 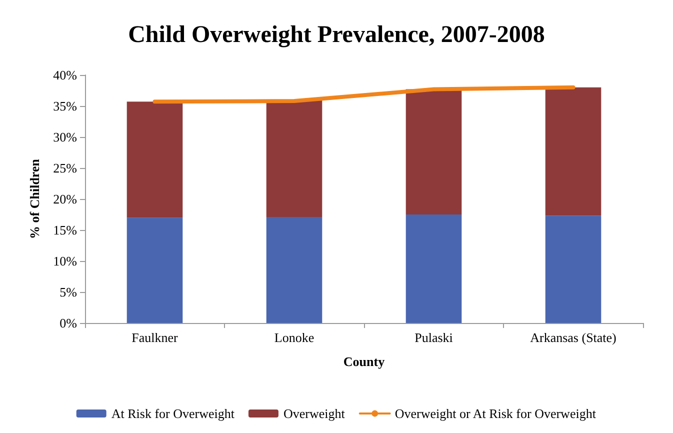 What do you see at coordinates (65, 137) in the screenshot?
I see `y-tick-label: 30%` at bounding box center [65, 137].